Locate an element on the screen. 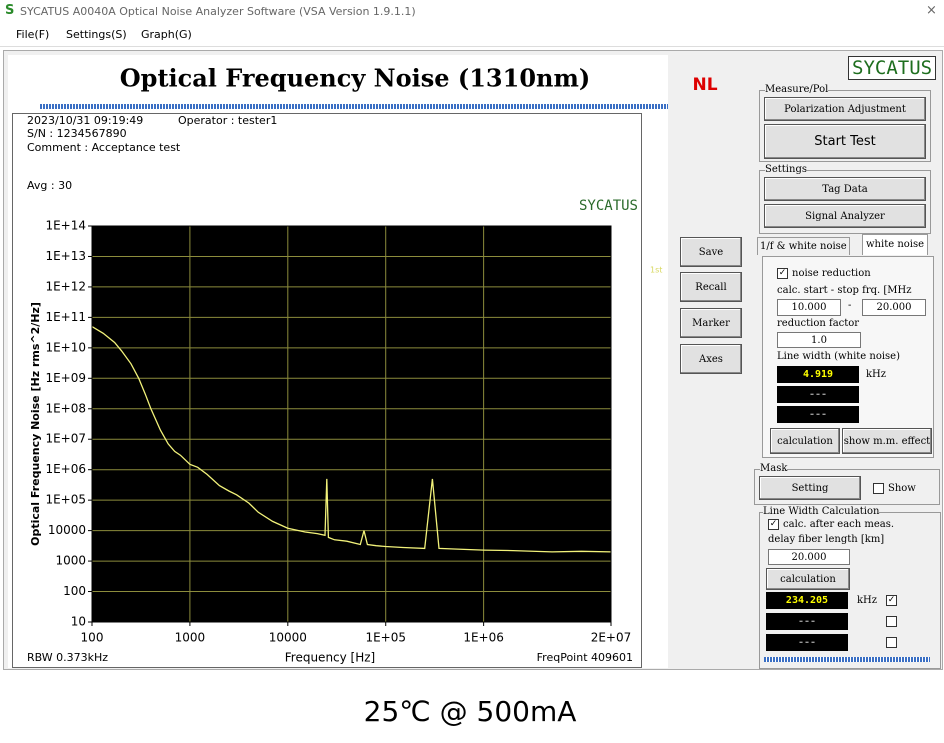 The height and width of the screenshot is (743, 944). label: delay fiber length [km] is located at coordinates (826, 539).